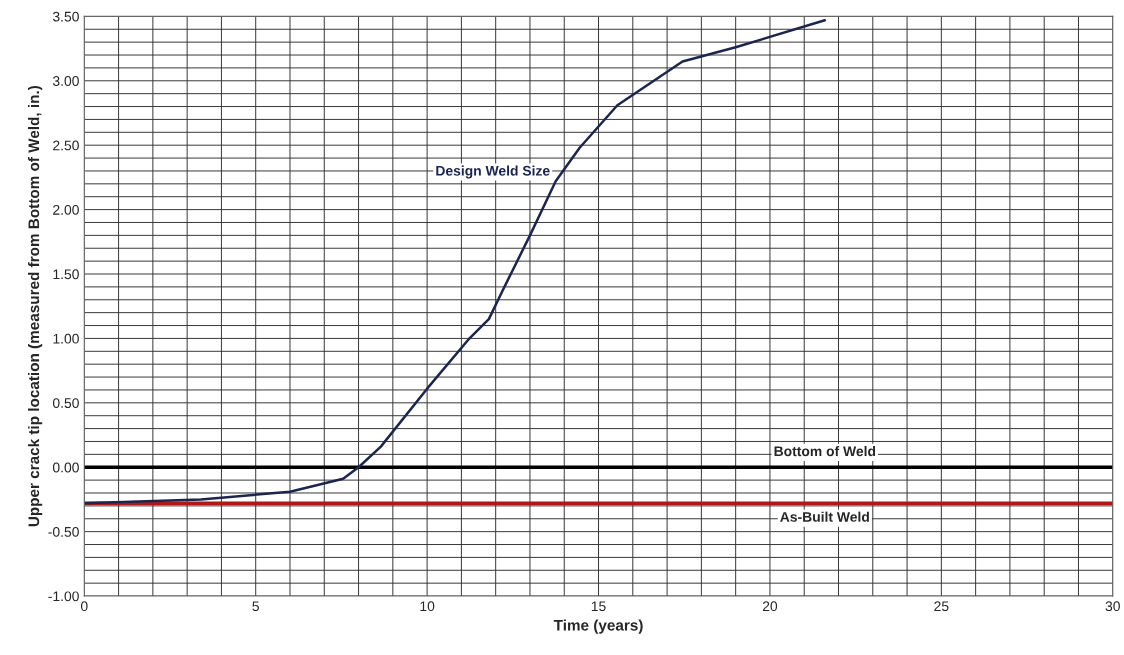 The image size is (1124, 655). What do you see at coordinates (65, 403) in the screenshot?
I see `y-tick-label: 0.50` at bounding box center [65, 403].